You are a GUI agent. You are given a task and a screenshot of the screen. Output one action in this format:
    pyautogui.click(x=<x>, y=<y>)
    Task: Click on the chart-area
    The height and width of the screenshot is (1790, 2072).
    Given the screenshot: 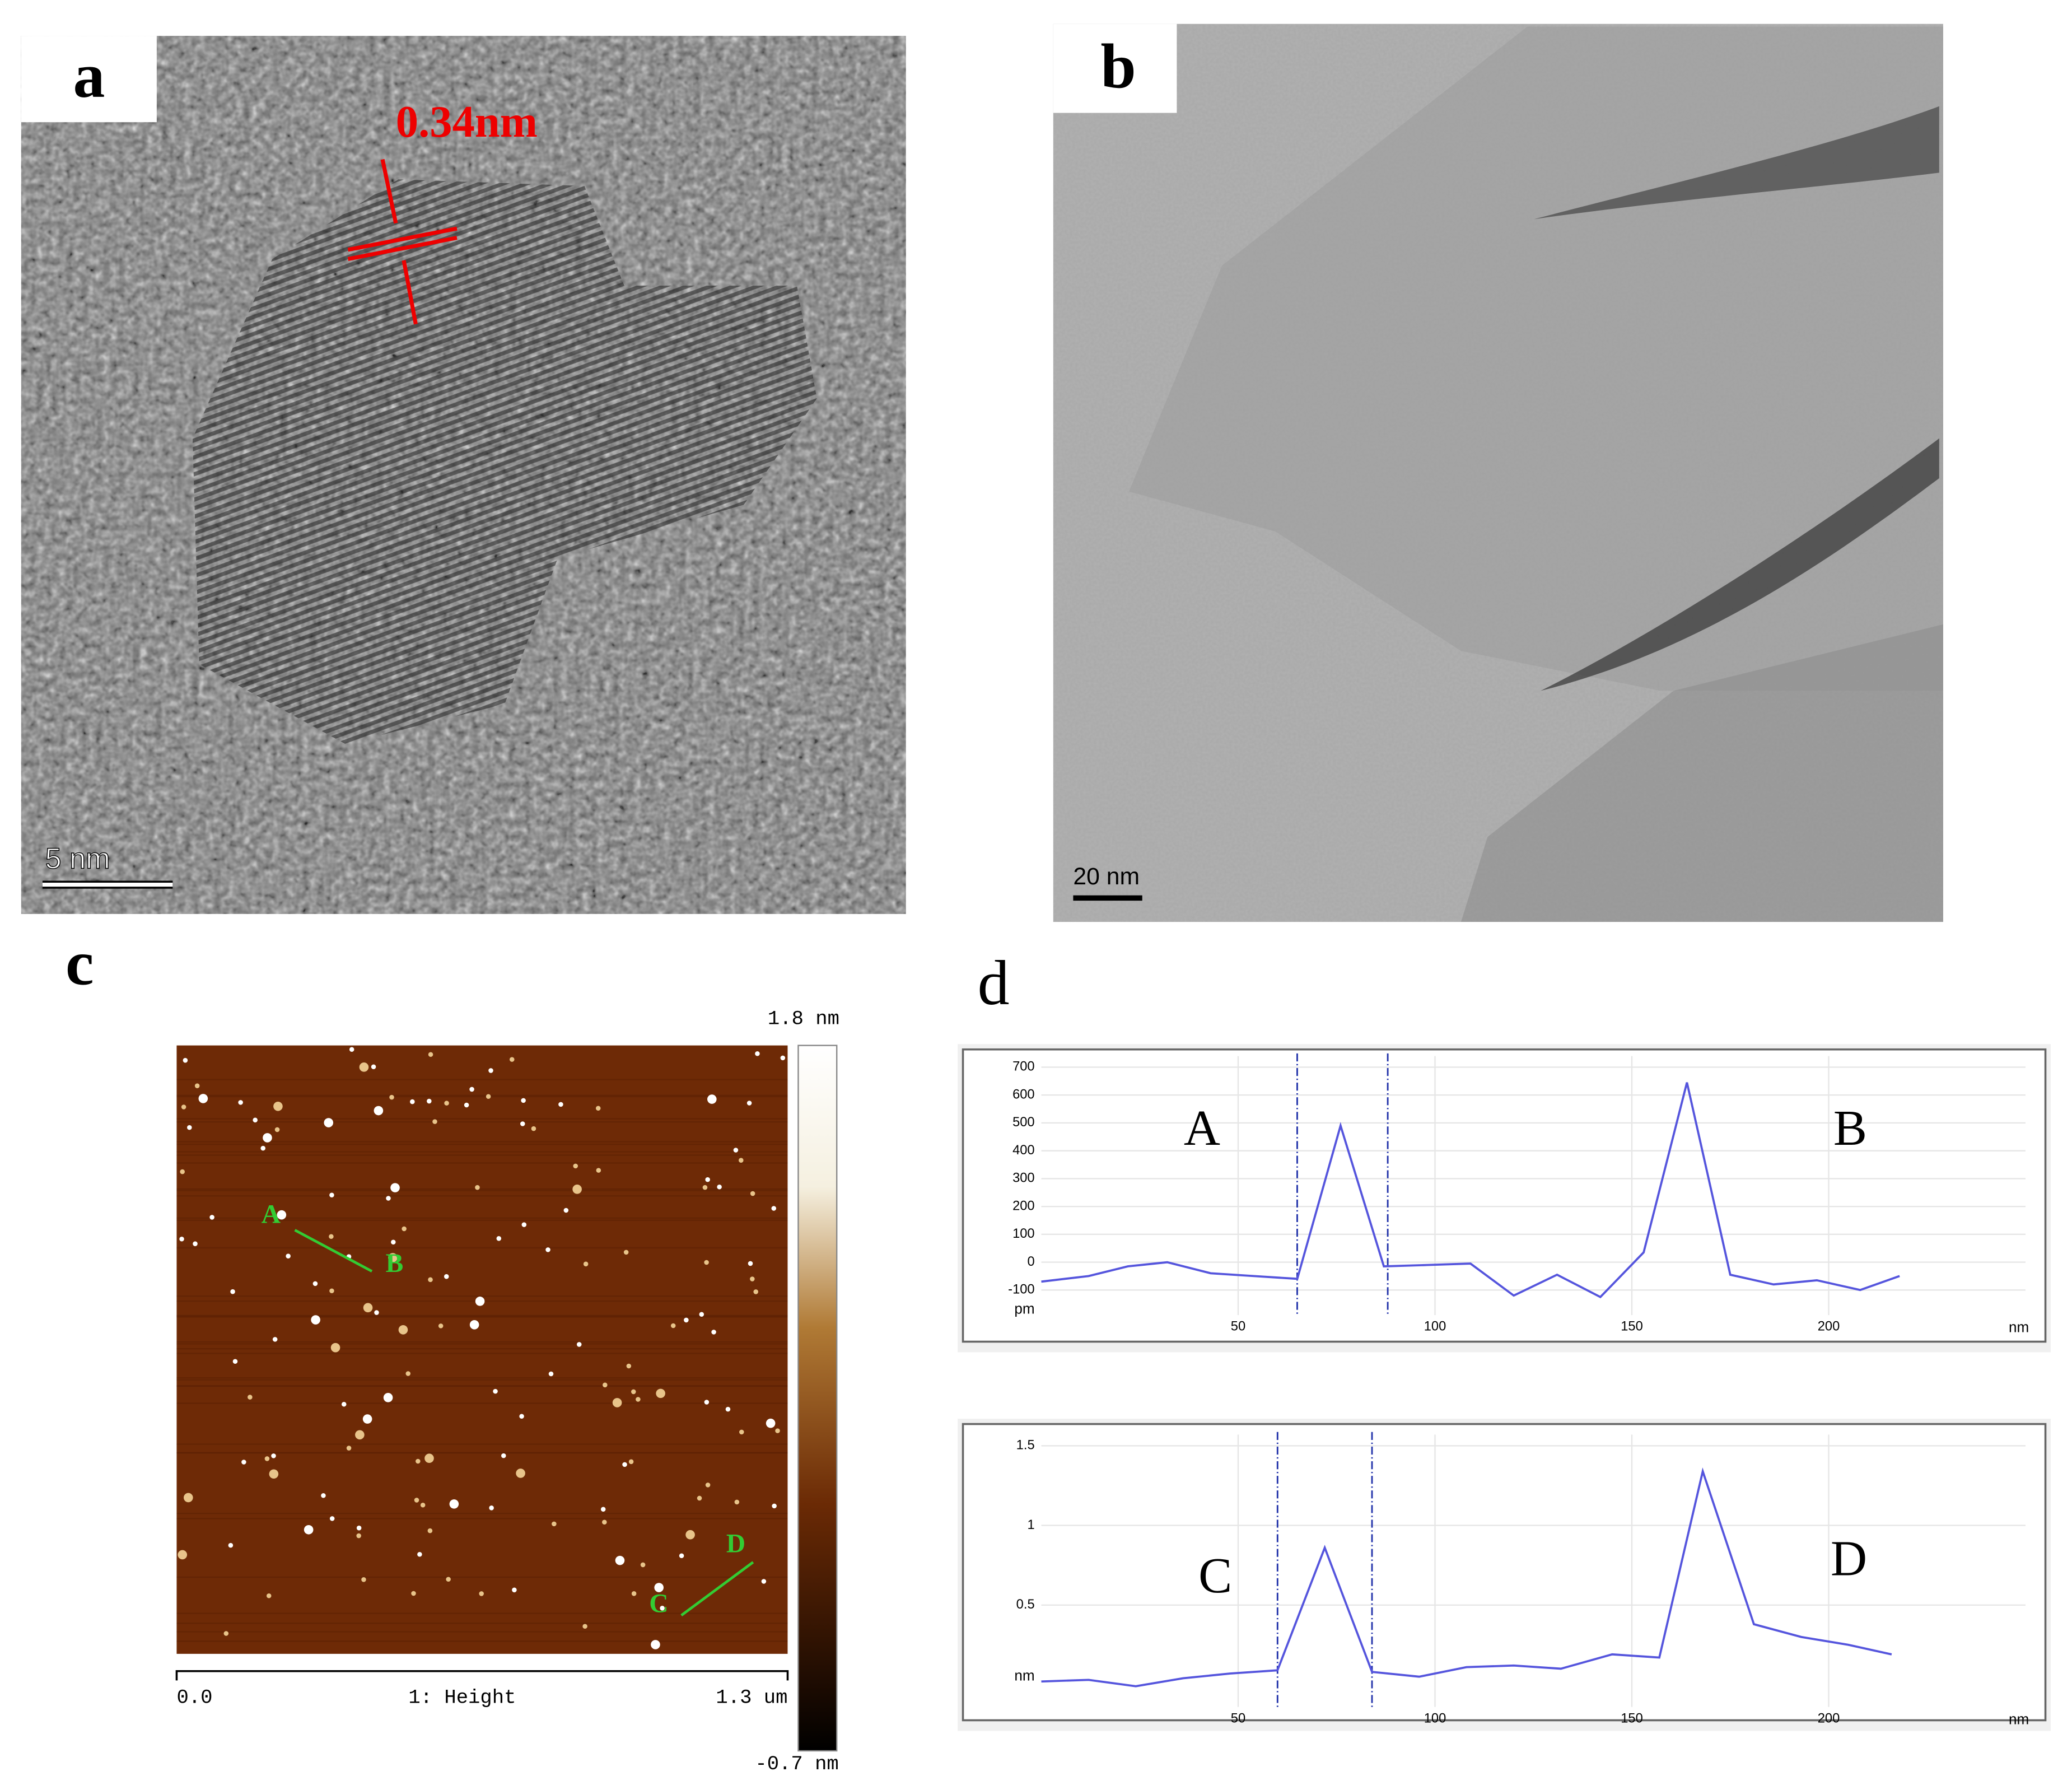 What is the action you would take?
    pyautogui.click(x=1505, y=1572)
    